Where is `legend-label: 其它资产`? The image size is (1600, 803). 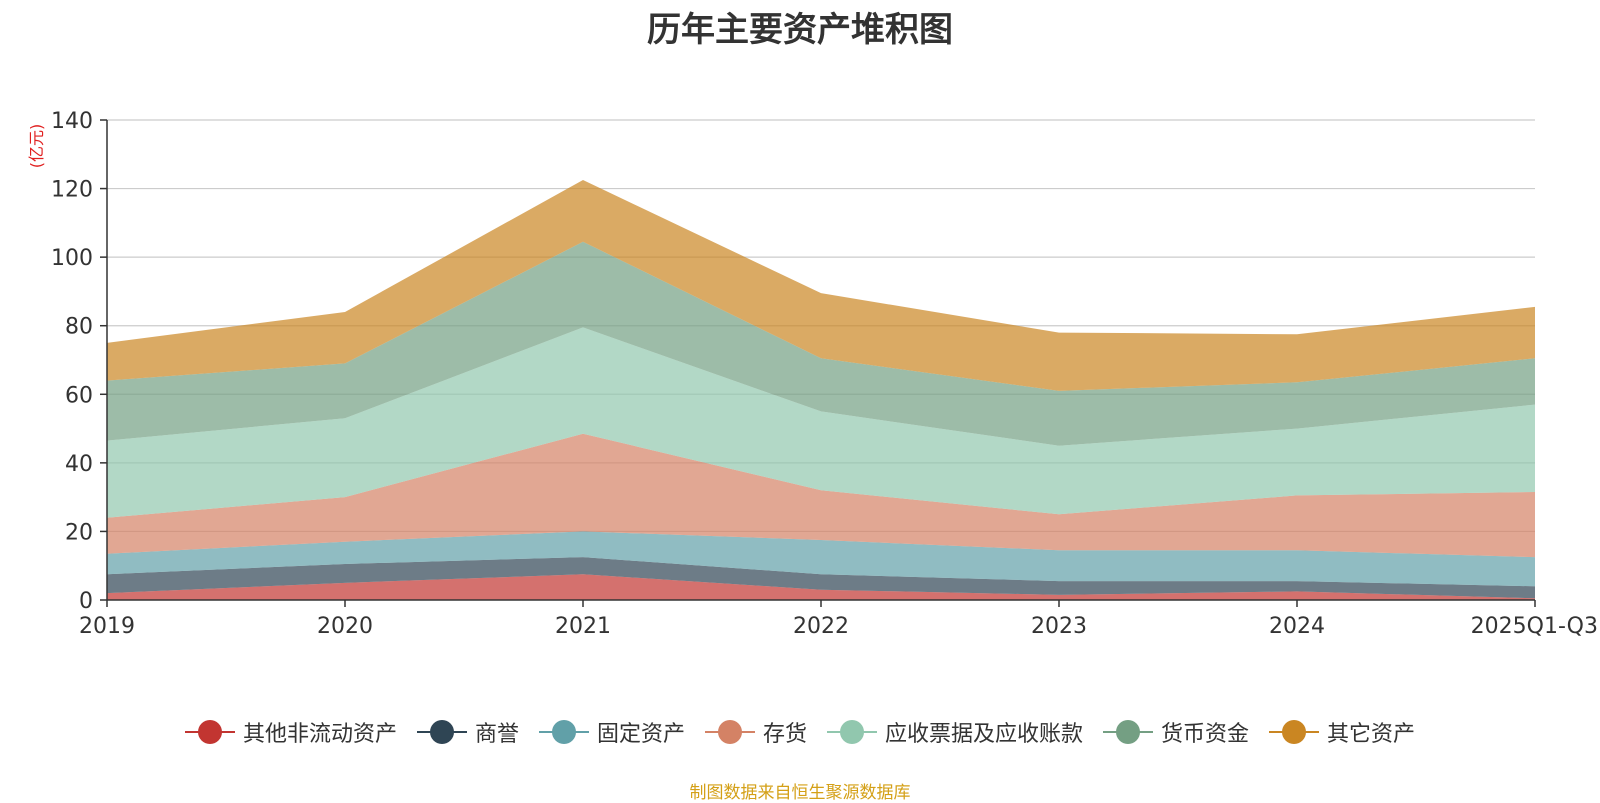
legend-label: 其它资产 is located at coordinates (1371, 734).